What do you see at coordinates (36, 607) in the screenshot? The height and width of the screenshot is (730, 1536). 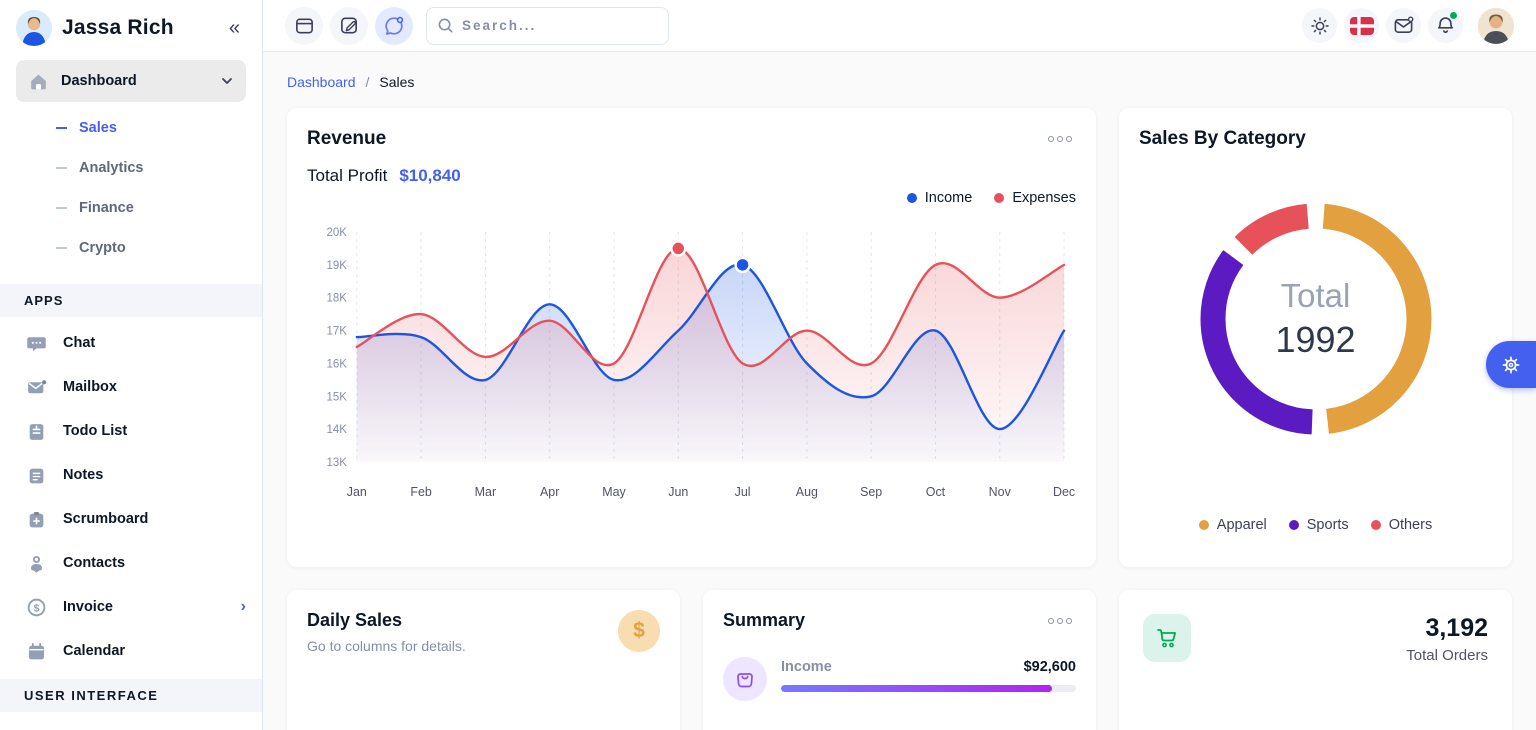 I see `invoice-icon: $` at bounding box center [36, 607].